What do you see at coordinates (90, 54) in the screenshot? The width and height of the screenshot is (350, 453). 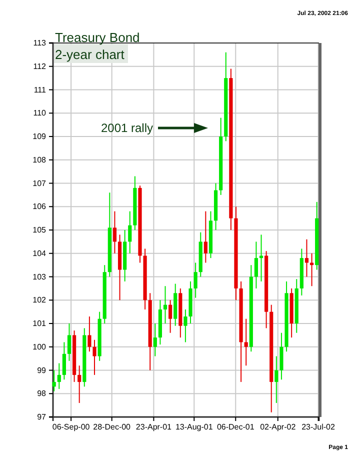 I see `chart-subtitle: 2-year chart` at bounding box center [90, 54].